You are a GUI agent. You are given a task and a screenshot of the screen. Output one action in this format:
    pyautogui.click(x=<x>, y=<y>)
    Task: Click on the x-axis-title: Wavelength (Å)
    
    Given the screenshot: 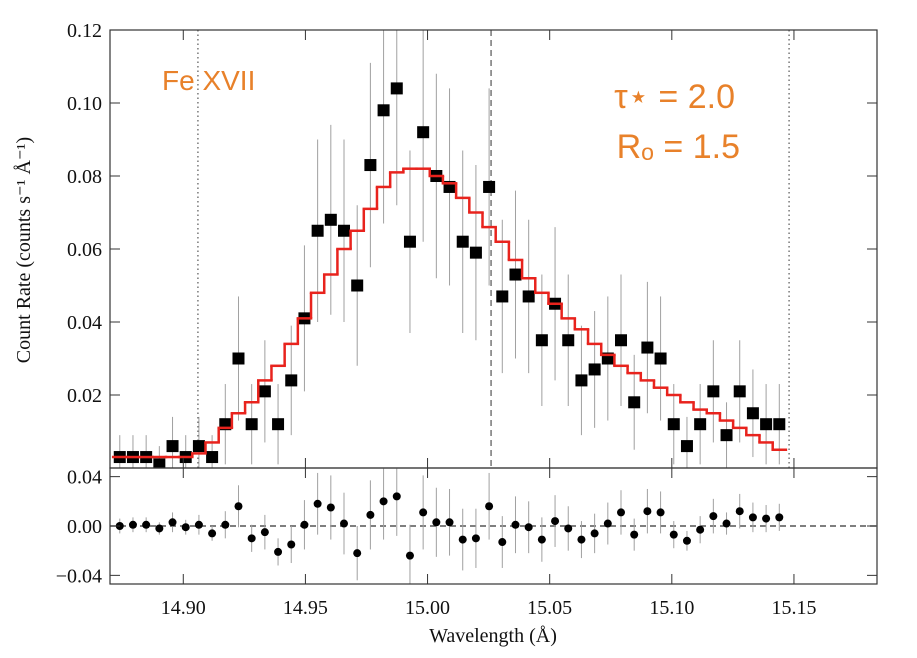 What is the action you would take?
    pyautogui.click(x=493, y=636)
    